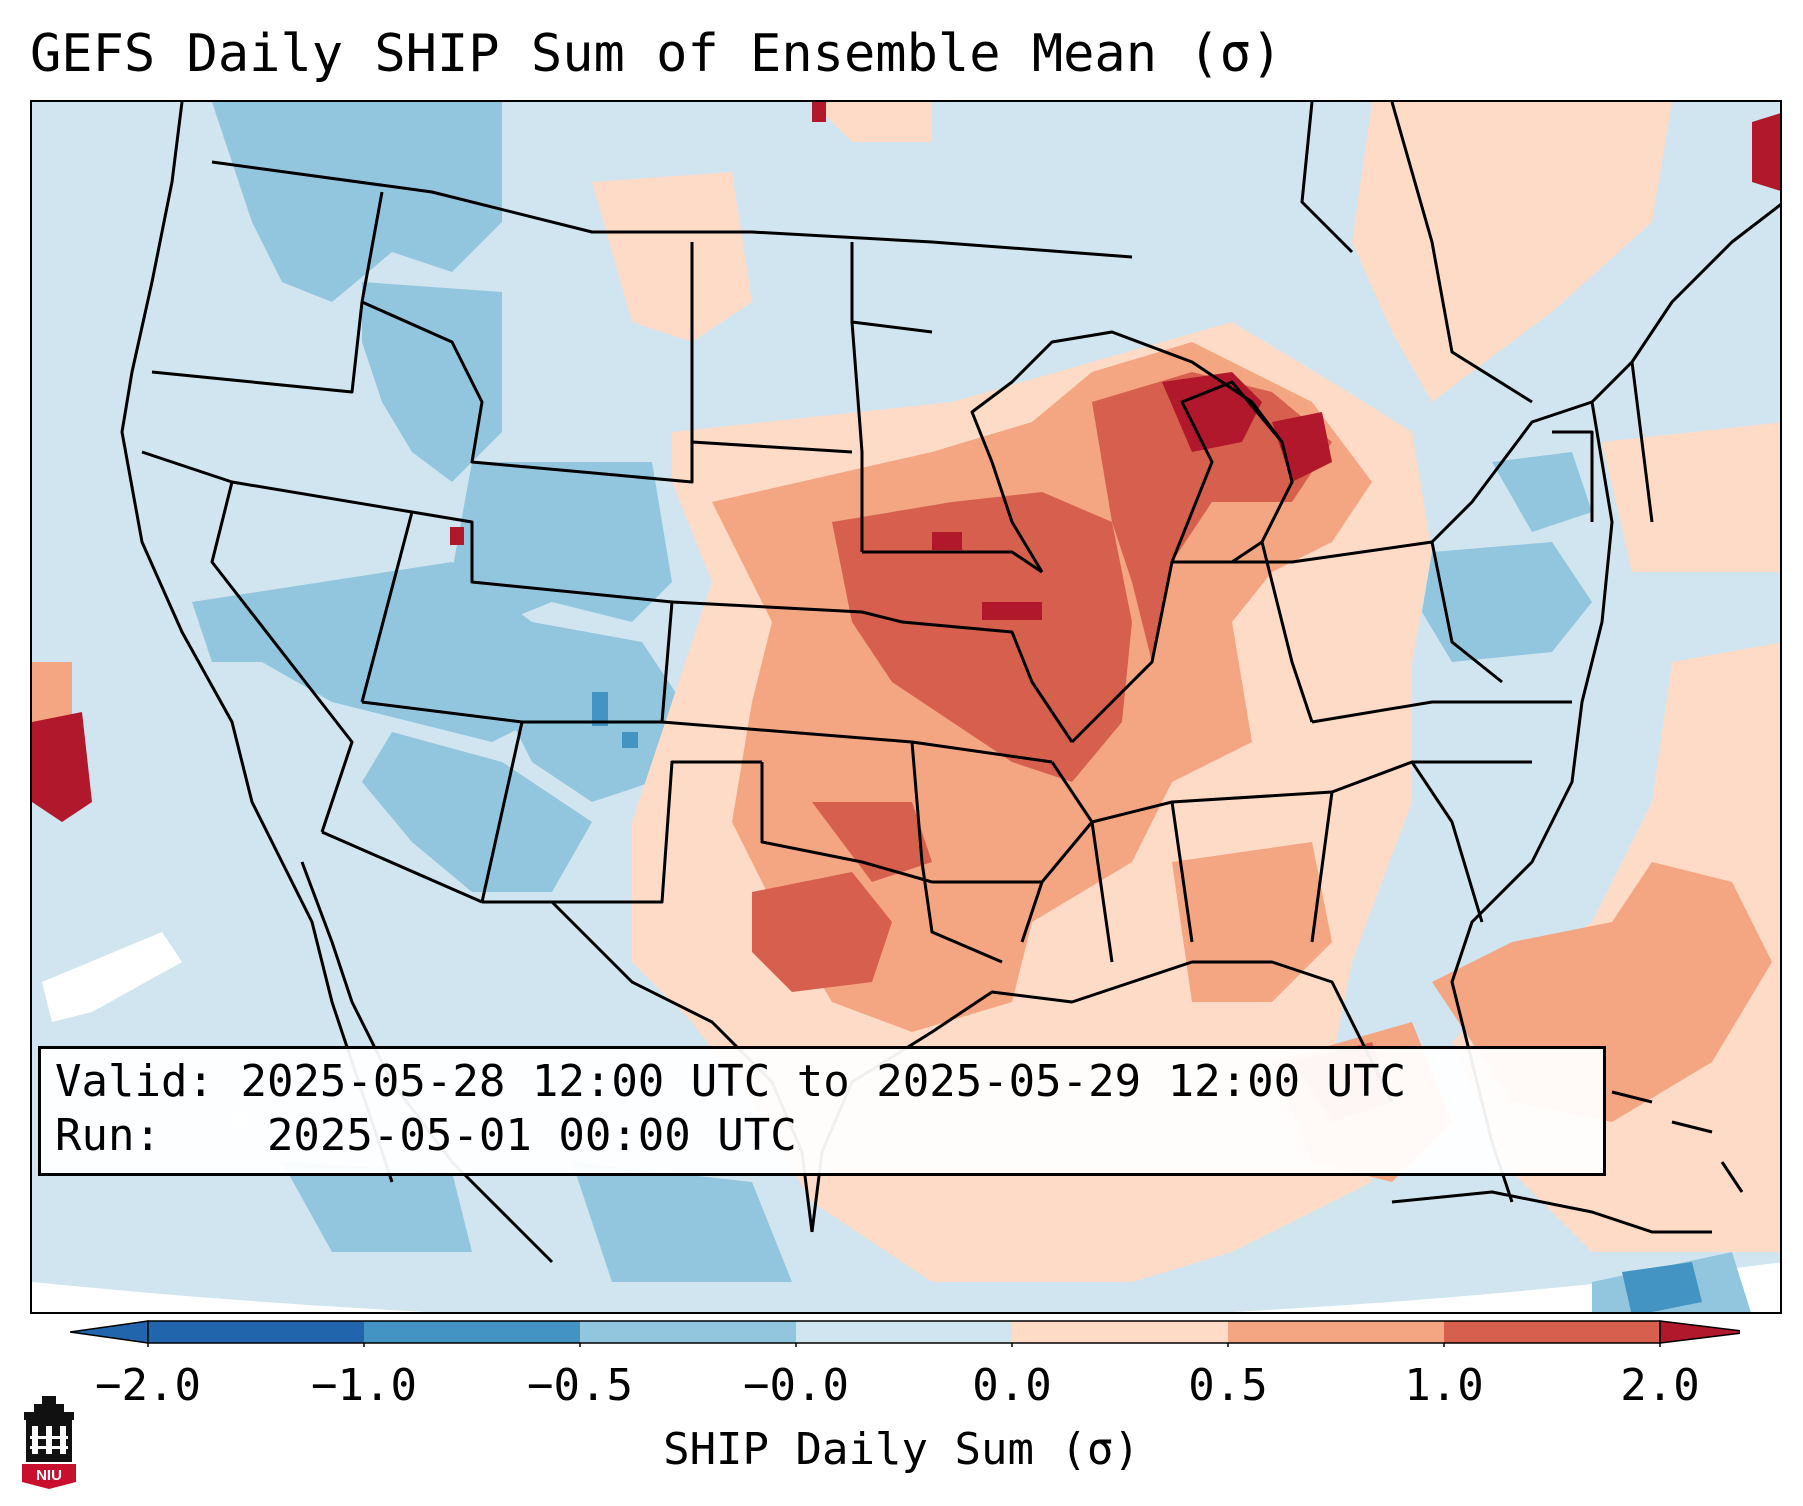 The height and width of the screenshot is (1506, 1803). What do you see at coordinates (901, 1449) in the screenshot?
I see `colorbar-label: SHIP Daily Sum (σ)` at bounding box center [901, 1449].